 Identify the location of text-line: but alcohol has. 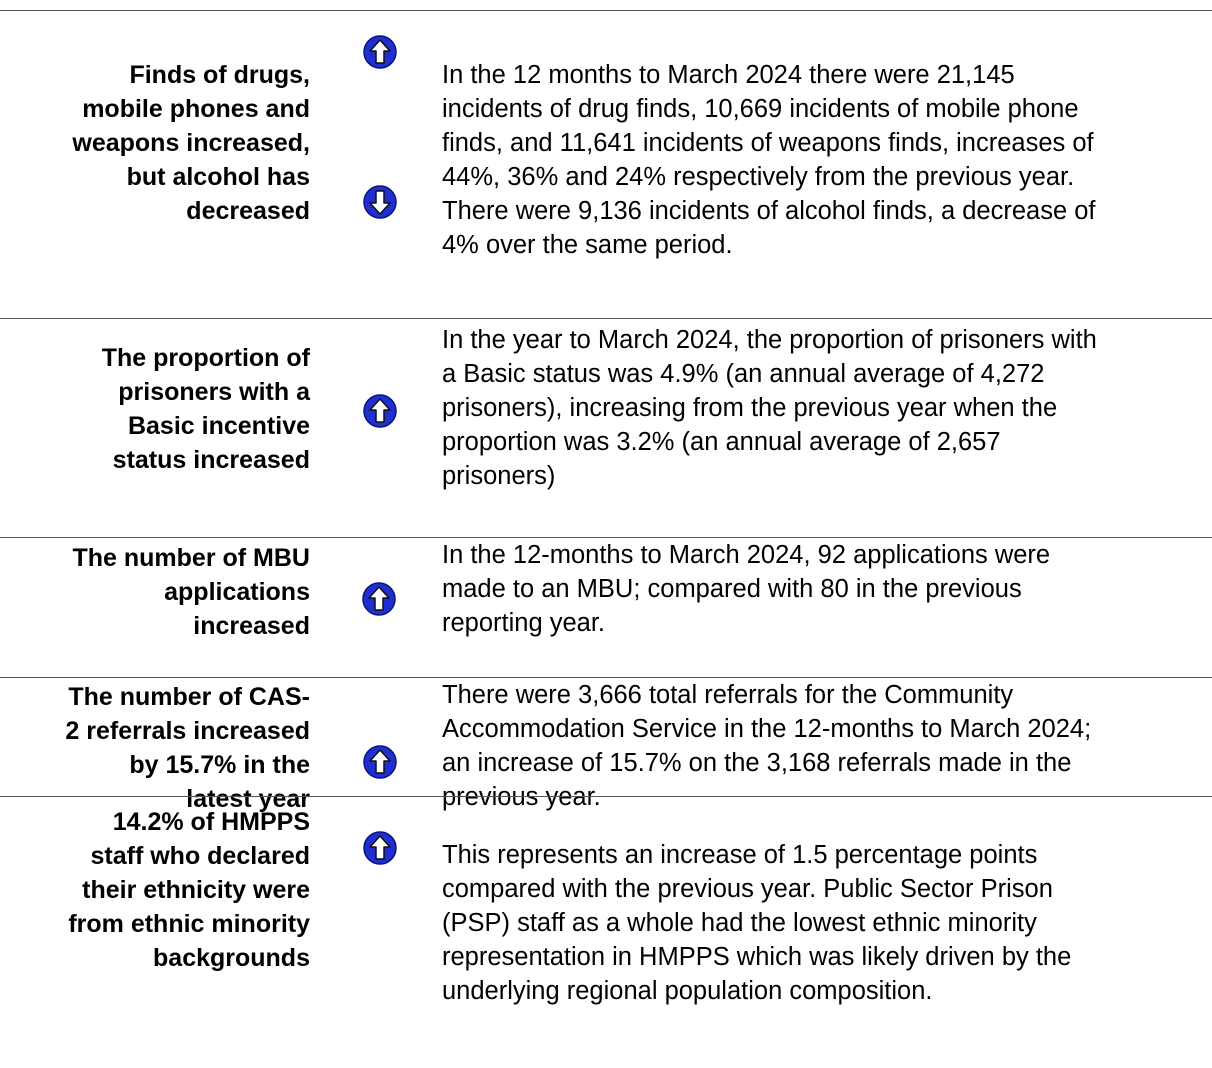
(218, 177).